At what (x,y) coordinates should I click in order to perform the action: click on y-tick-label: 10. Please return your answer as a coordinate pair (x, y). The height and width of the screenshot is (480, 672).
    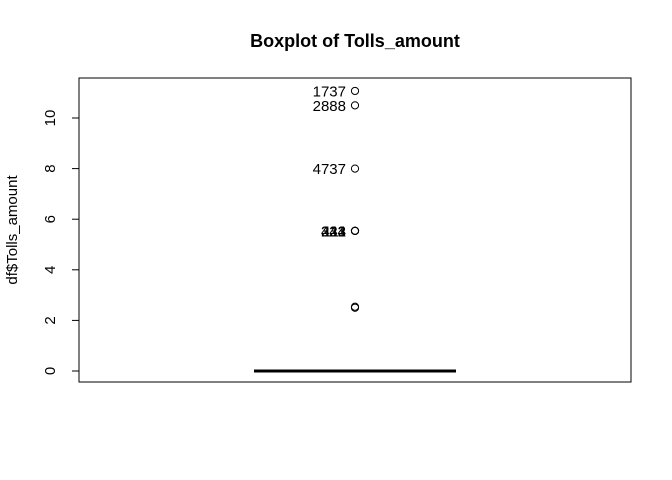
    Looking at the image, I should click on (50, 118).